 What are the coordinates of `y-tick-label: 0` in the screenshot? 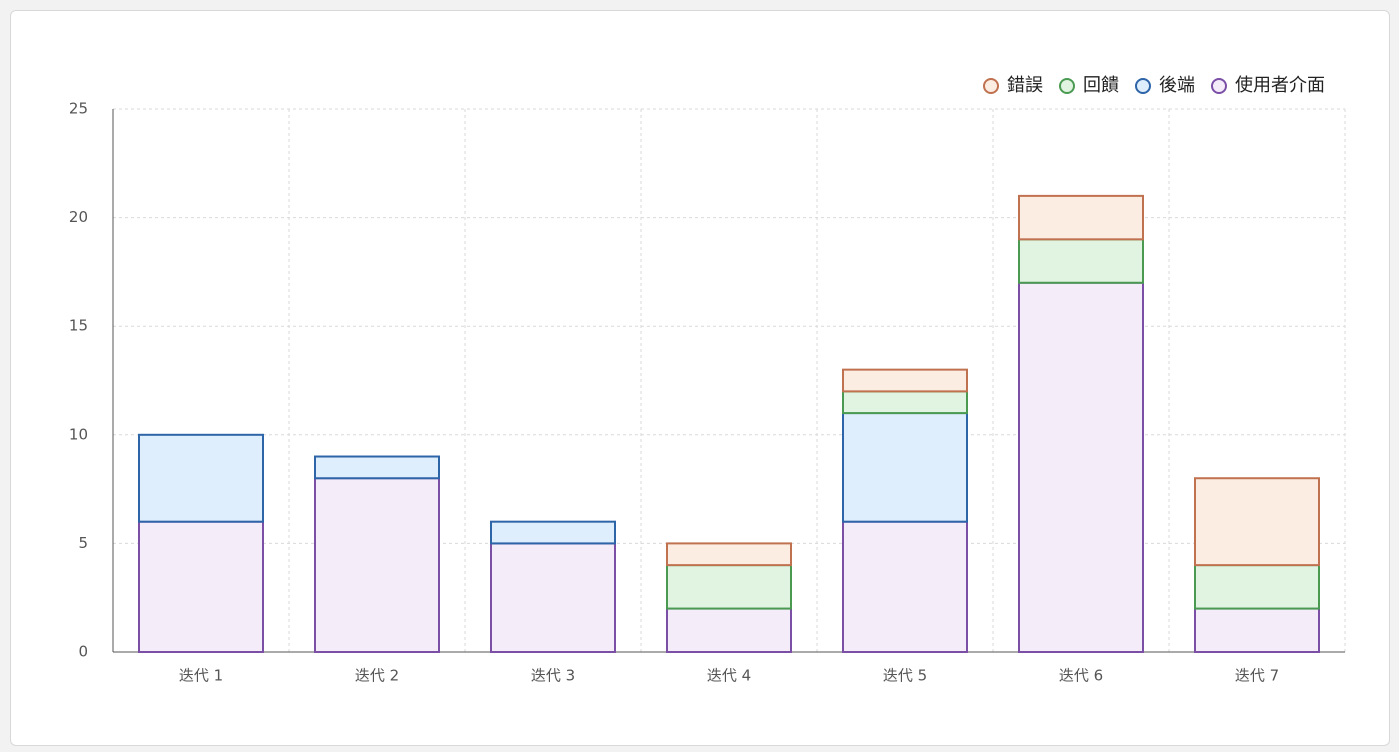 It's located at (83, 652).